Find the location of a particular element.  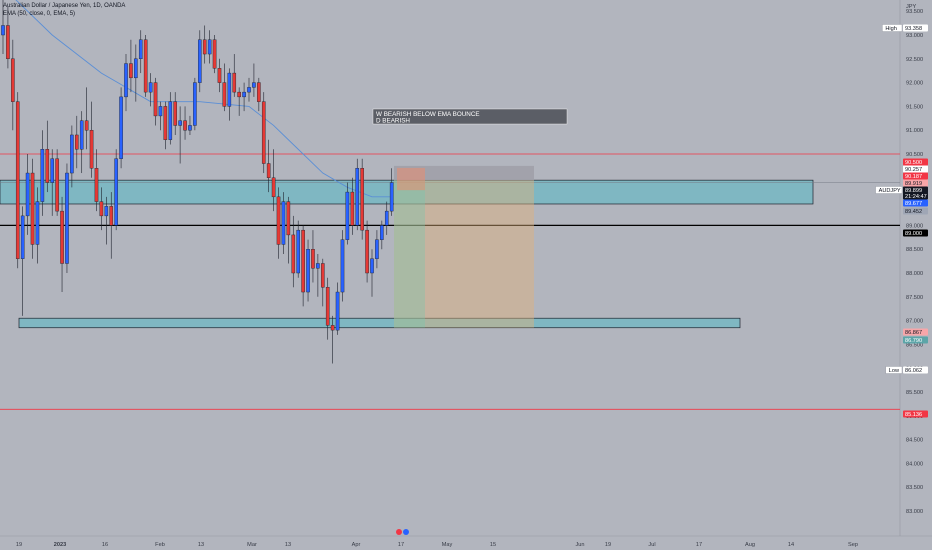

ema50-line is located at coordinates (203, 99).